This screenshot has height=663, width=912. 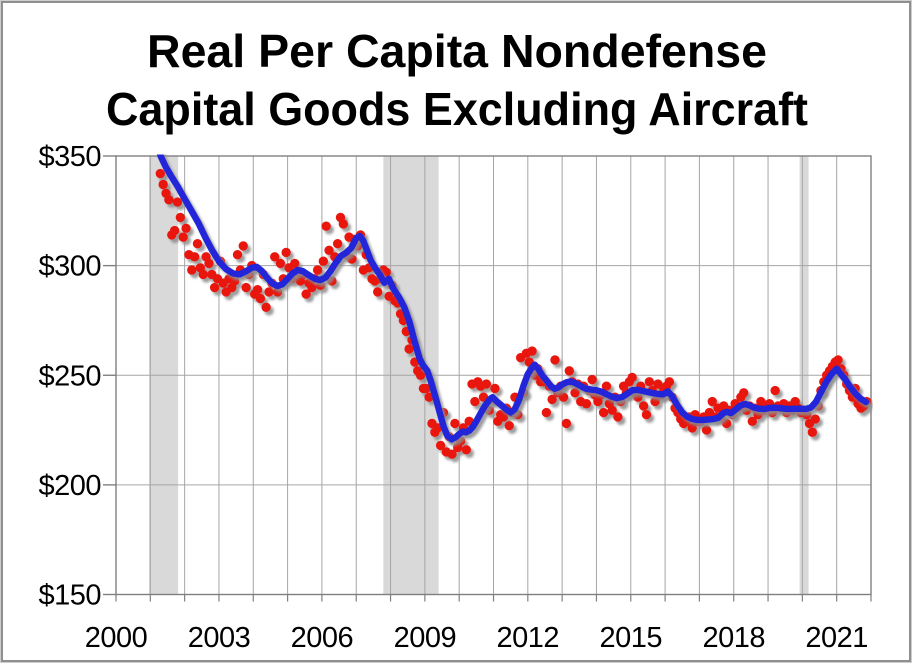 I want to click on y-tick-label: $350, so click(x=69, y=157).